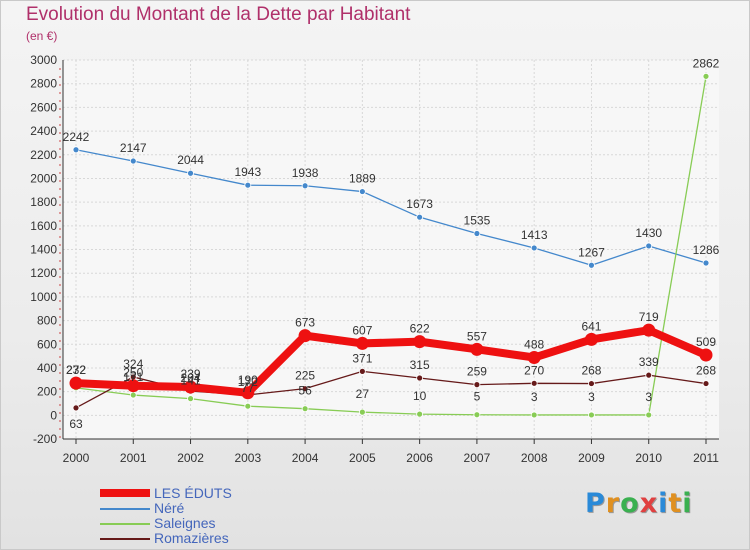 This screenshot has height=550, width=750. Describe the element at coordinates (133, 373) in the screenshot. I see `data-label: 250` at that location.